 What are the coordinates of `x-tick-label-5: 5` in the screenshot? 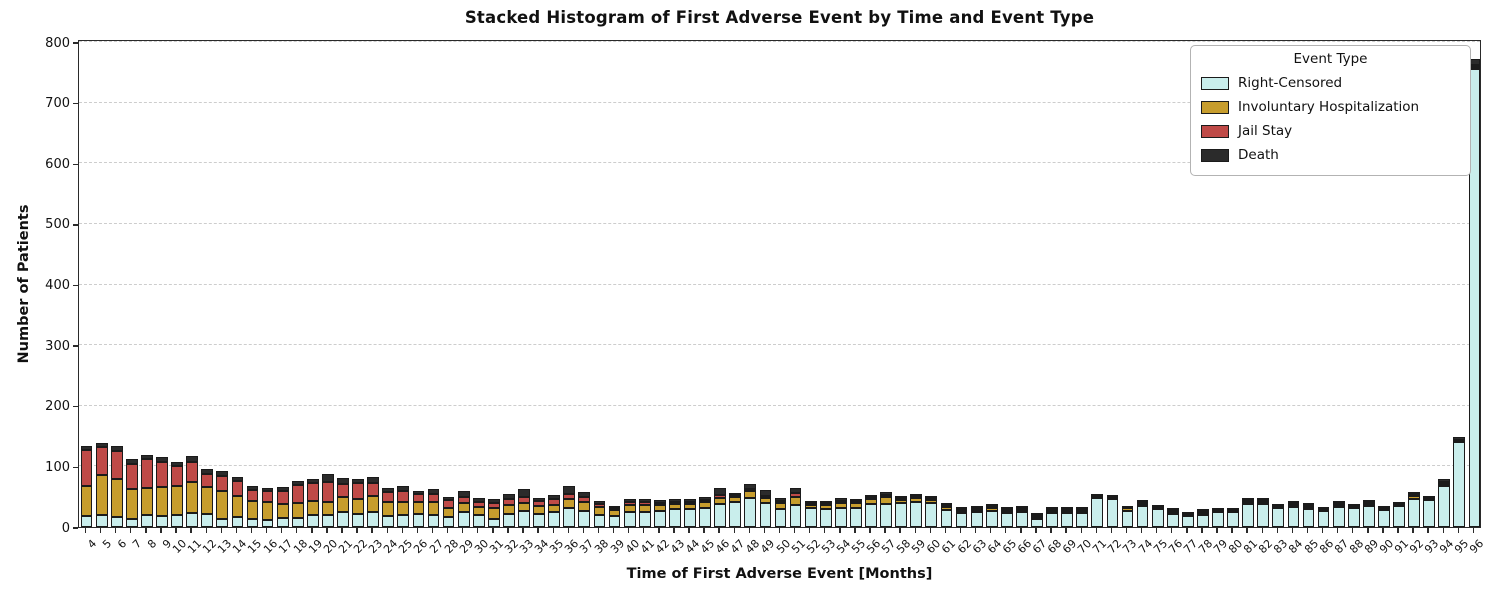 It's located at (106, 544).